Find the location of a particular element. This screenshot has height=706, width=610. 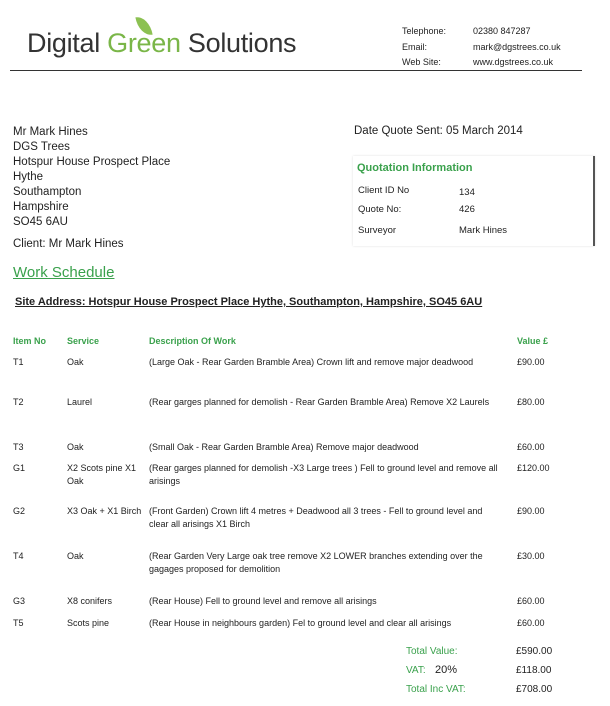

row-item-no: T5 is located at coordinates (18, 623).